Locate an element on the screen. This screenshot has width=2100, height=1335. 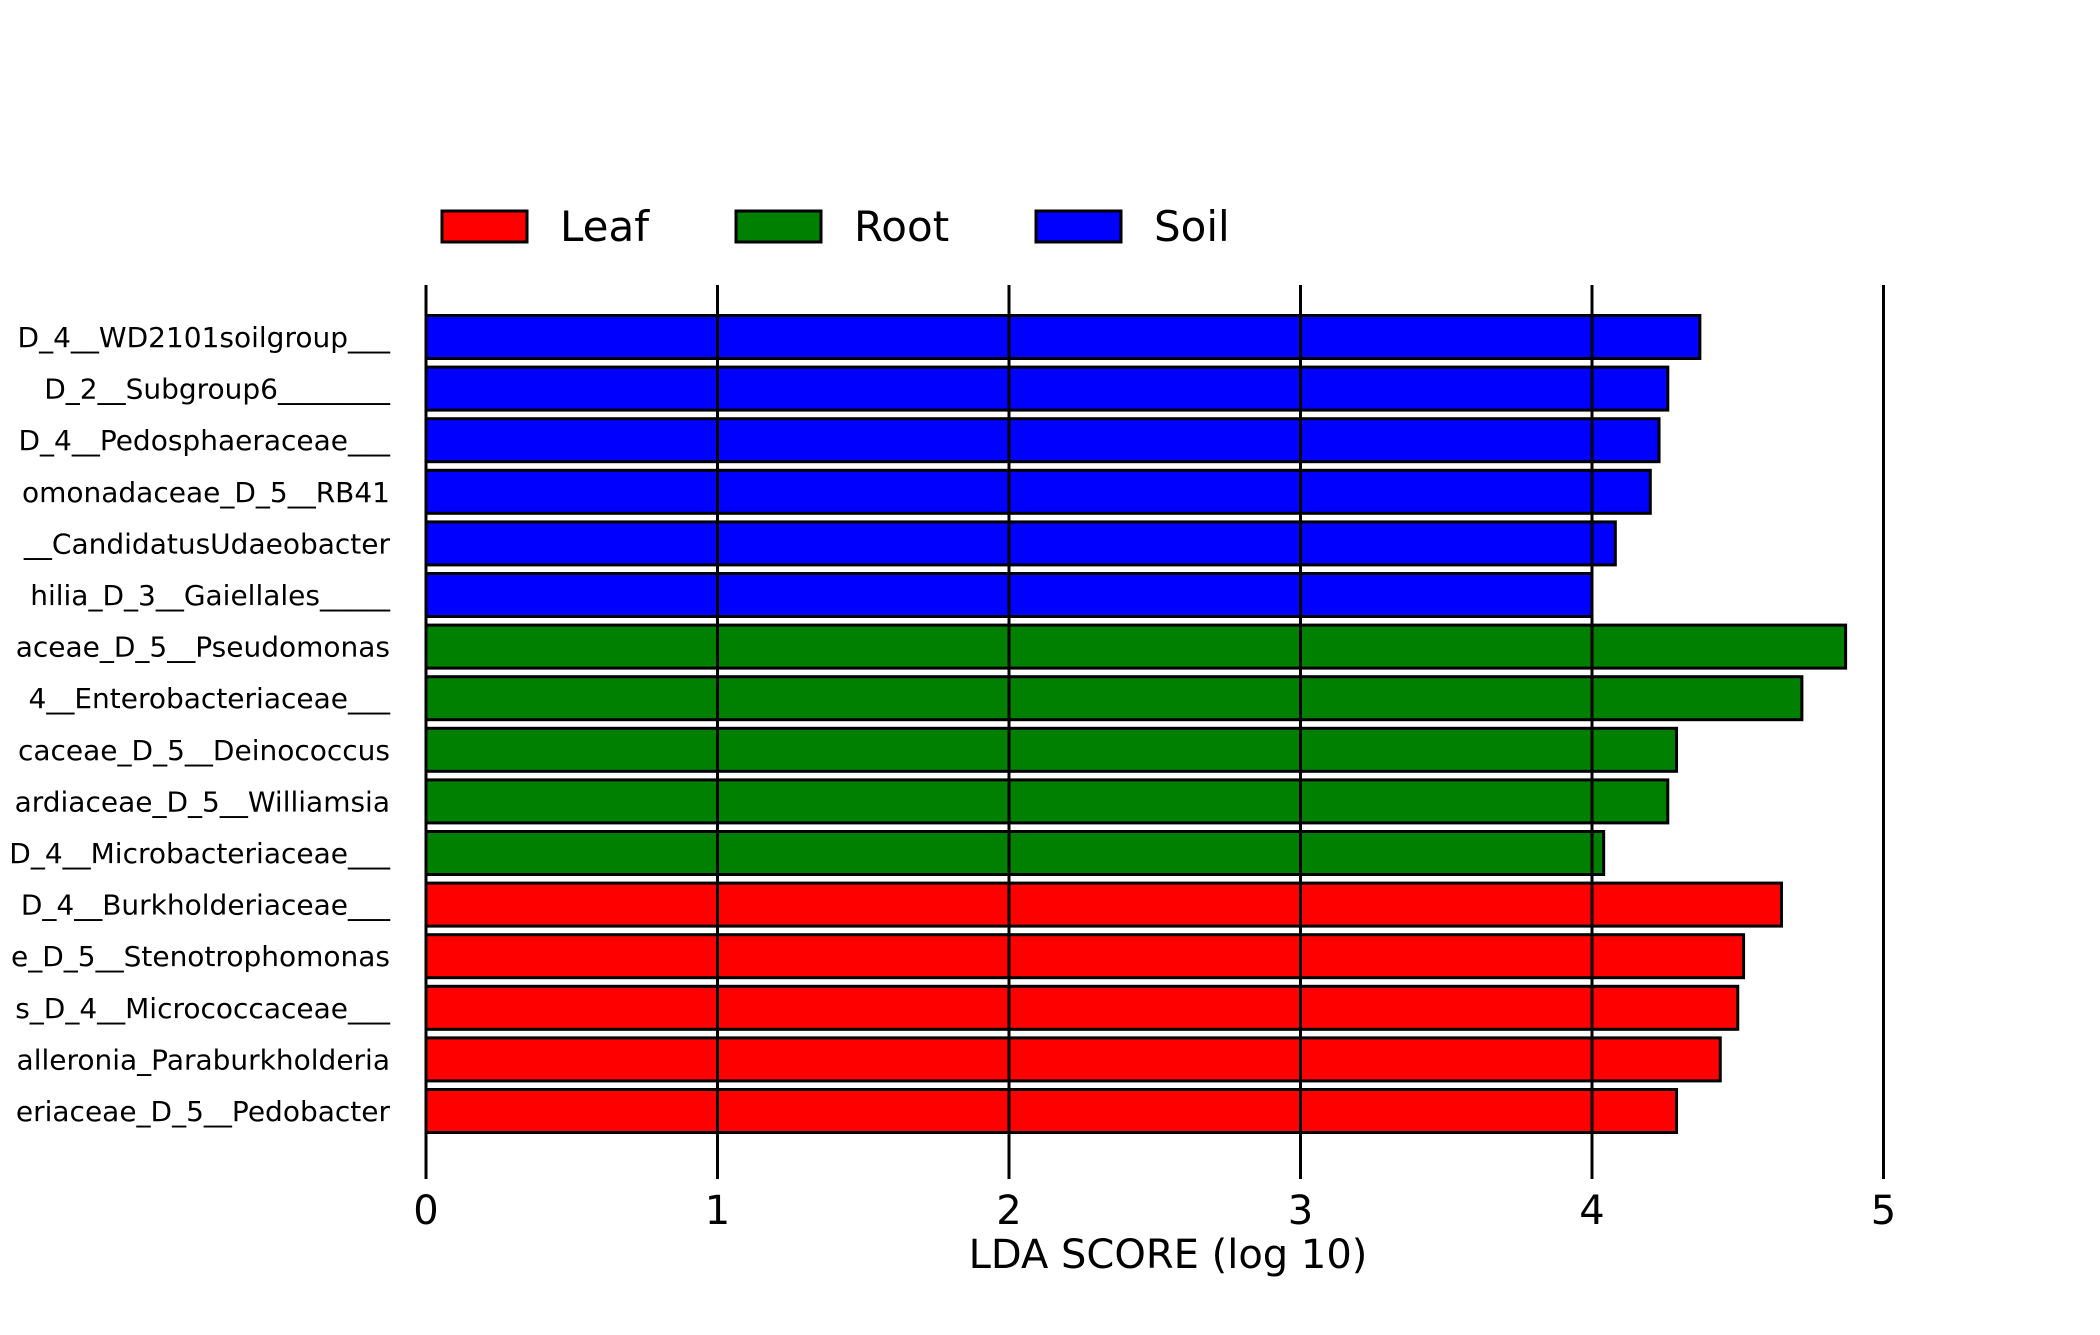
category-label: D_4__Microbacteriaceae___ is located at coordinates (200, 853).